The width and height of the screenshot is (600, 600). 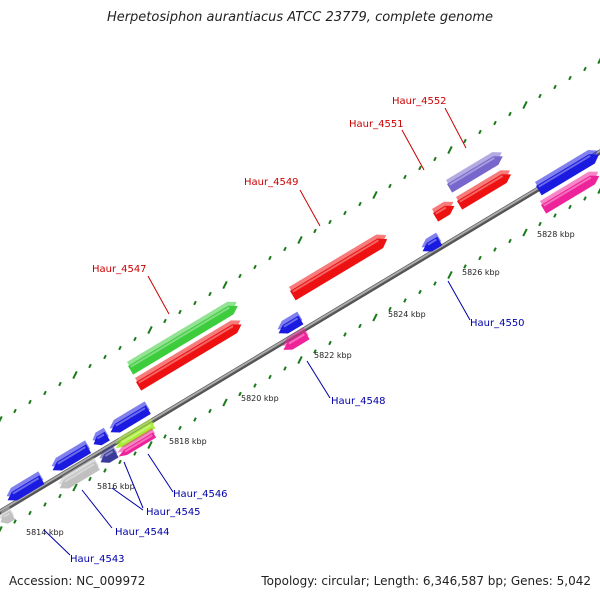 What do you see at coordinates (116, 486) in the screenshot?
I see `scale-label: 5816 kbp` at bounding box center [116, 486].